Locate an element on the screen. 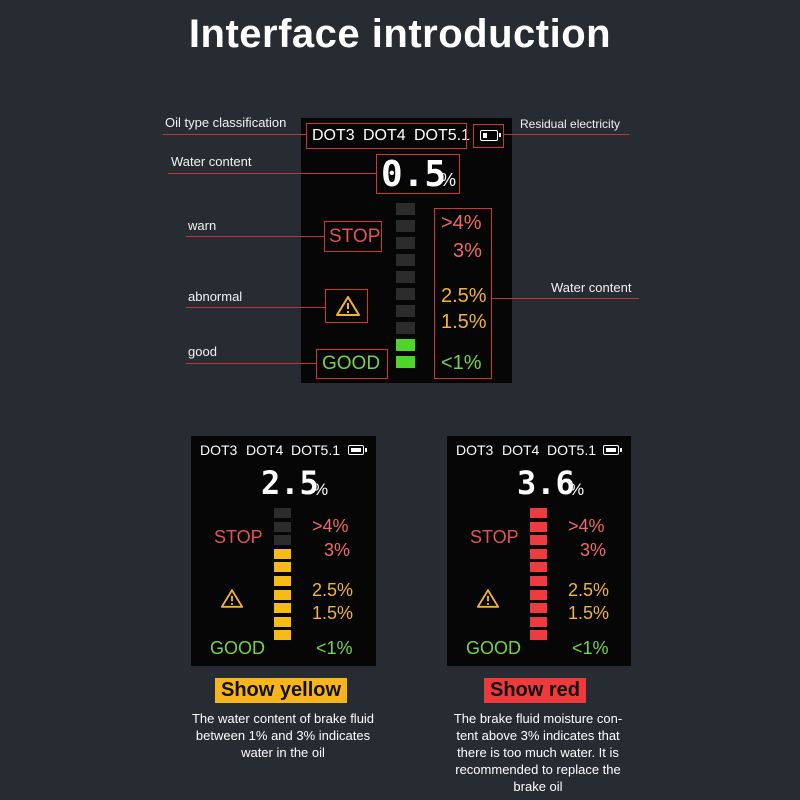 This screenshot has width=800, height=800. battery-highlight is located at coordinates (488, 136).